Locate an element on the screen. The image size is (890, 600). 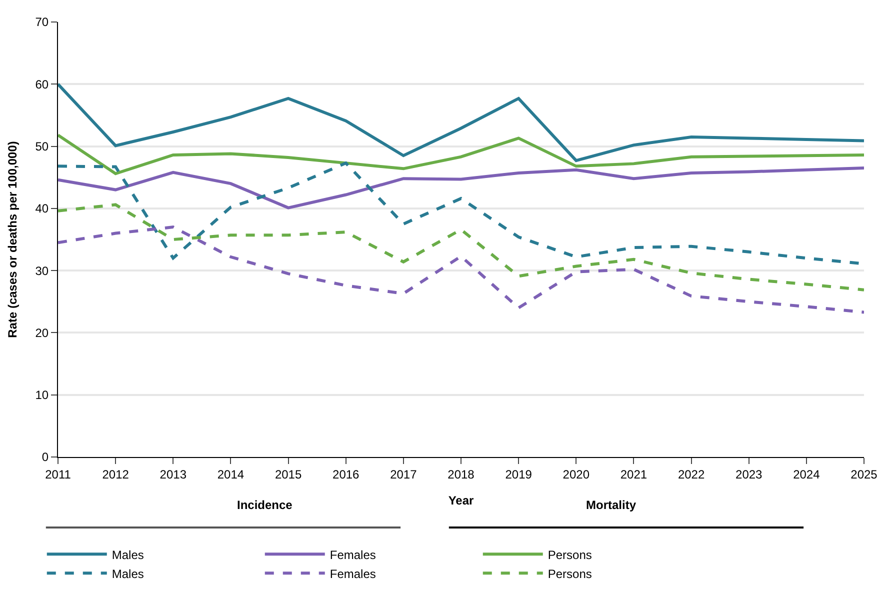
y-tick-label: 20 is located at coordinates (42, 333).